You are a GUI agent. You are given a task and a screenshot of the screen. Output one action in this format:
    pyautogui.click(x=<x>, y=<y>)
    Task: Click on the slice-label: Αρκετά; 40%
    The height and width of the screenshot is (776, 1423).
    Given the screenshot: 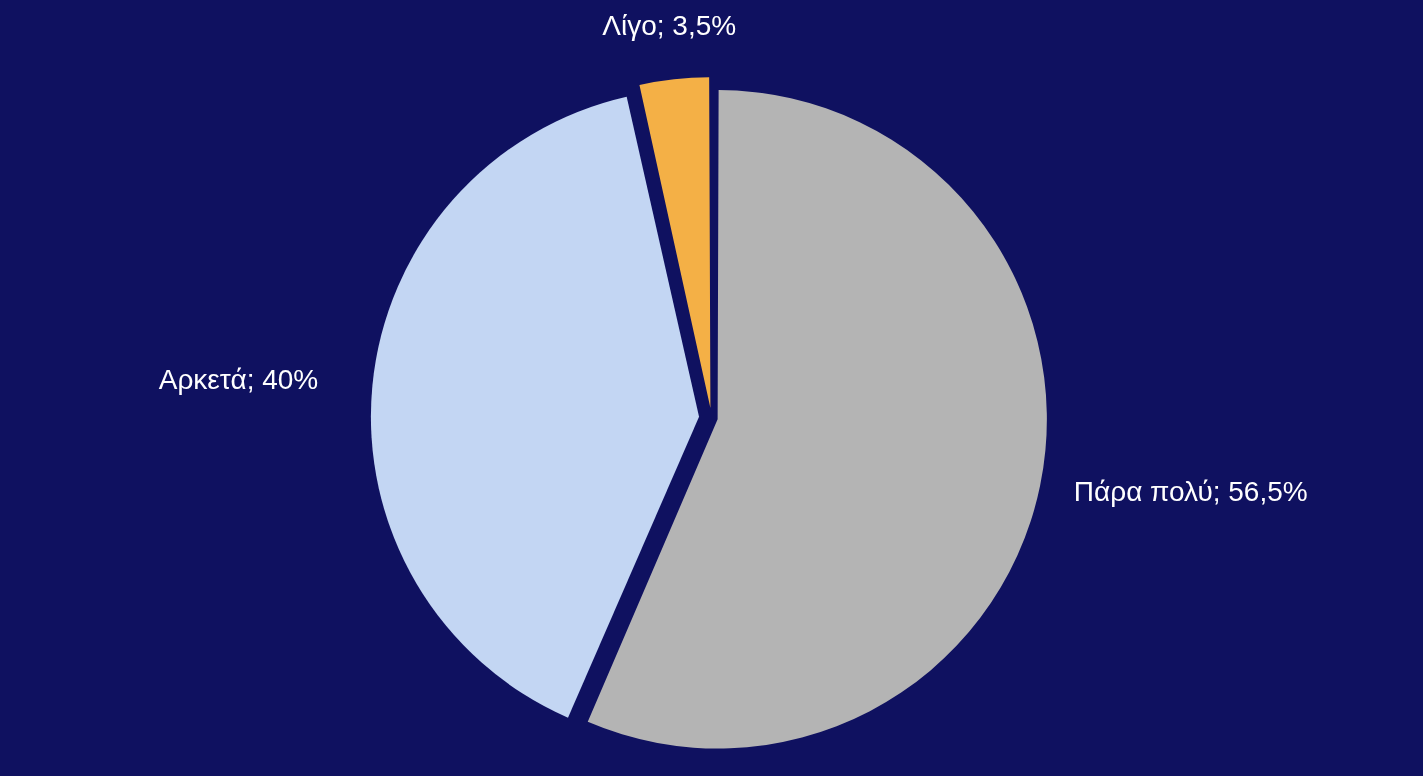 What is the action you would take?
    pyautogui.click(x=238, y=379)
    